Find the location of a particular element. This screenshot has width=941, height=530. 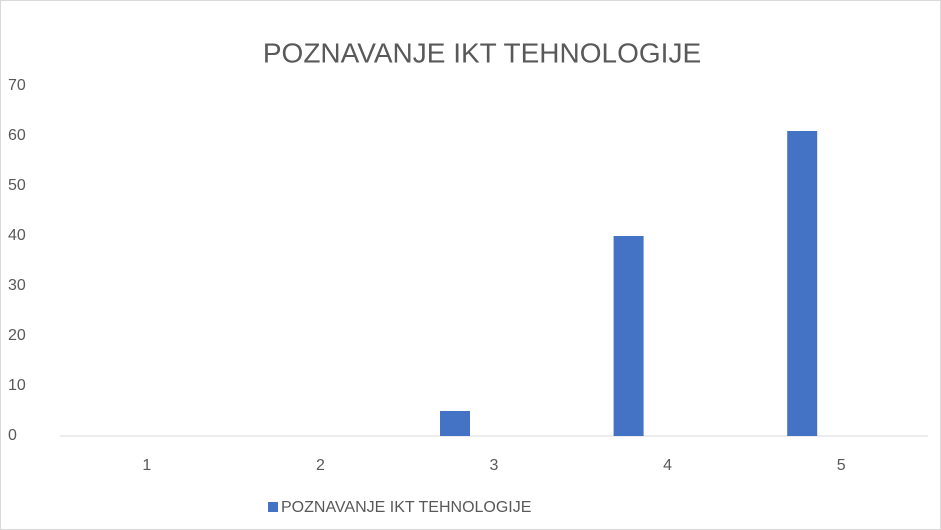

x-tick-label: 1 is located at coordinates (146, 465).